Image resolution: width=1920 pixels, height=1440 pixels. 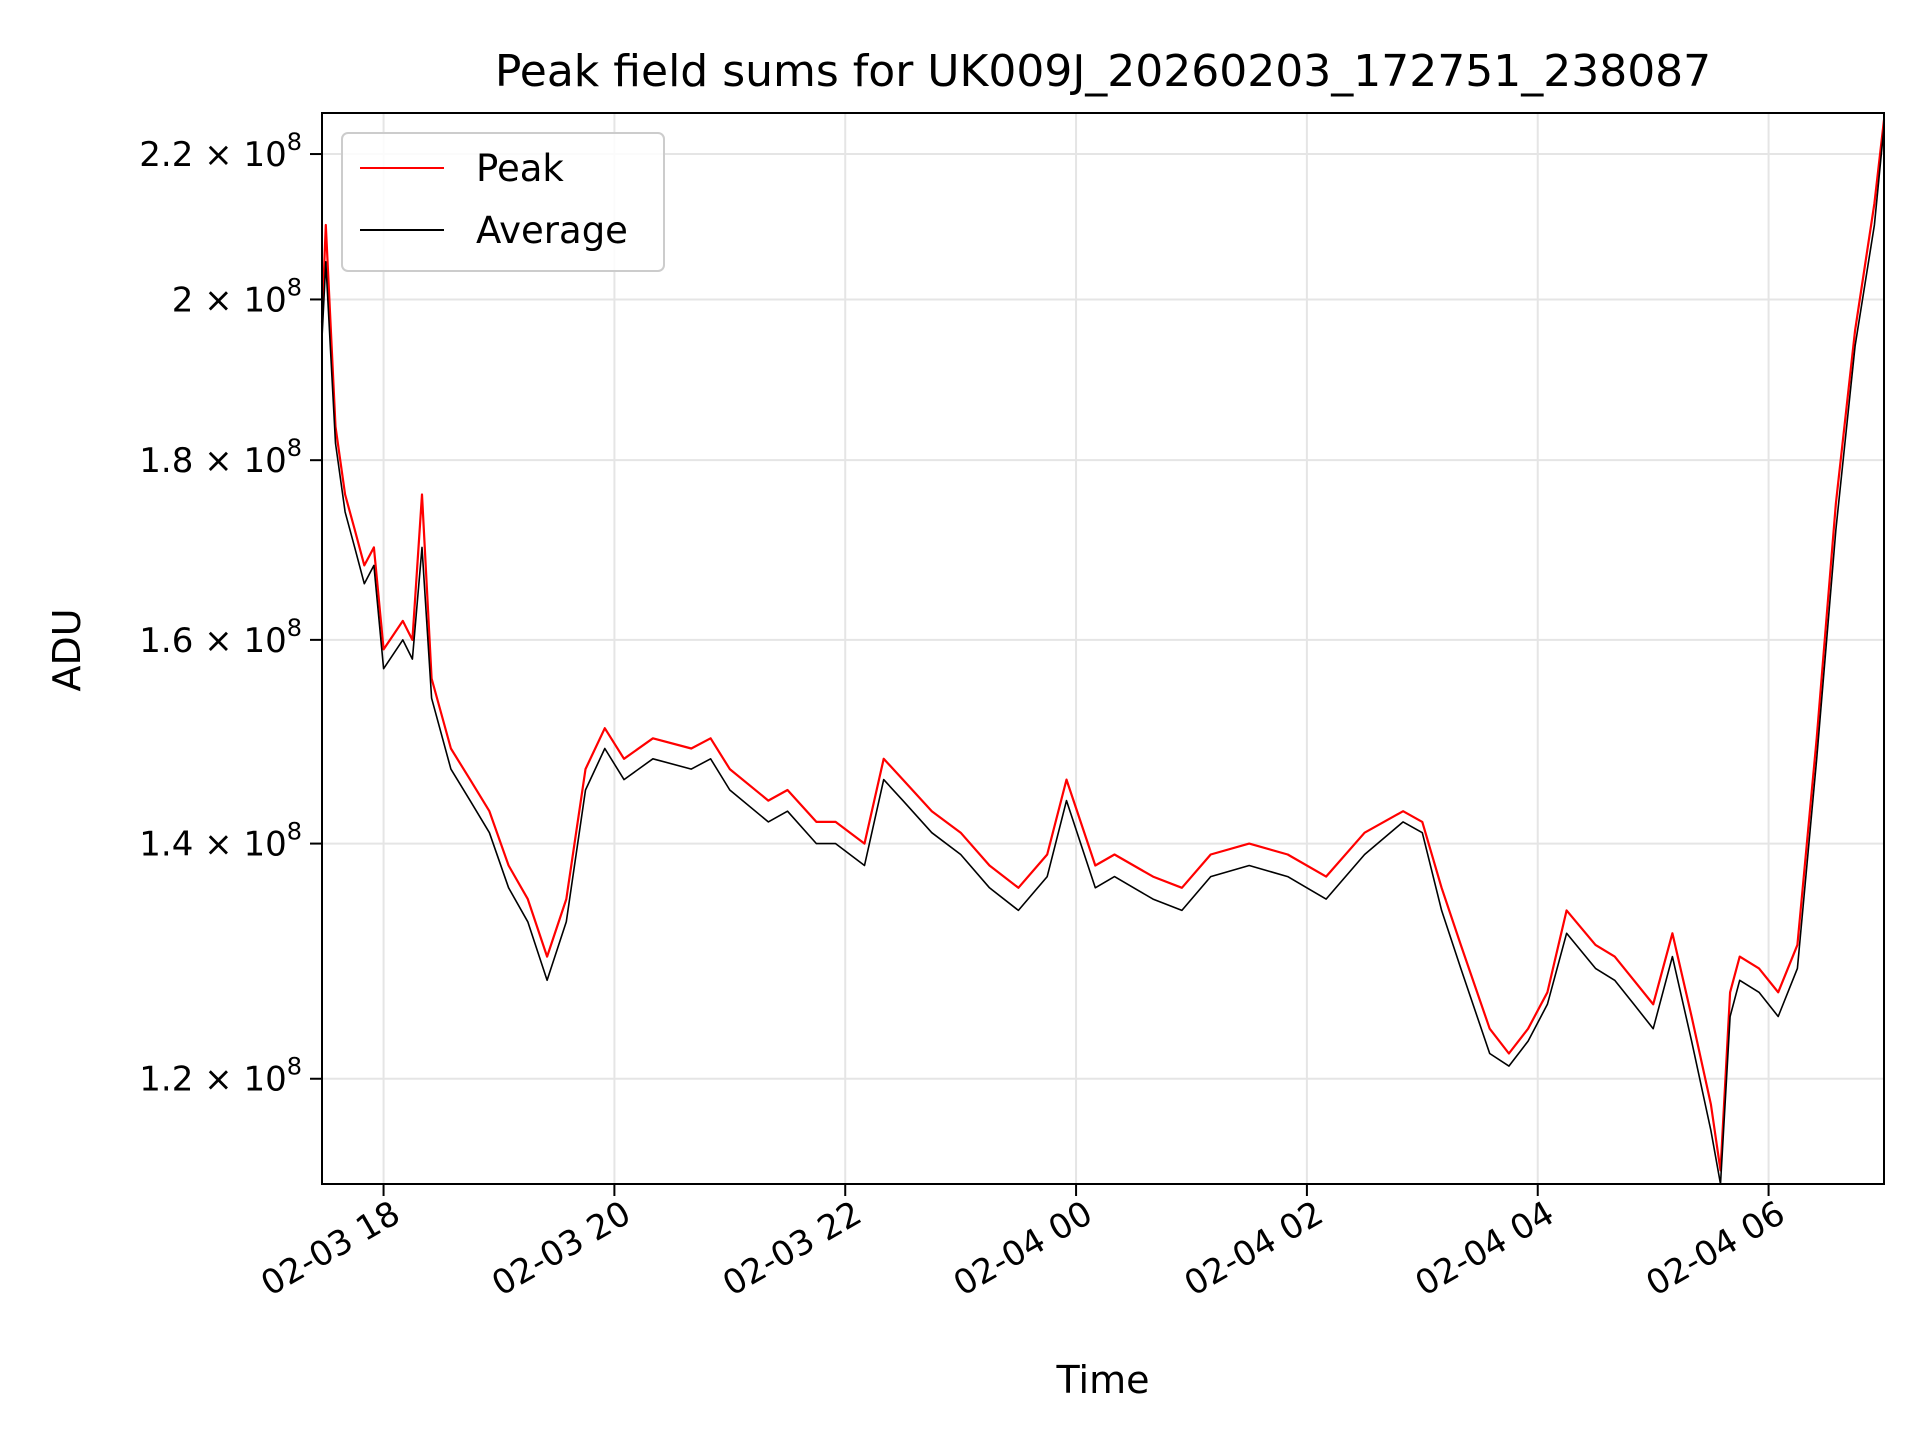 I want to click on y-tick-label: 2.2 × 10⁸, so click(x=220, y=151).